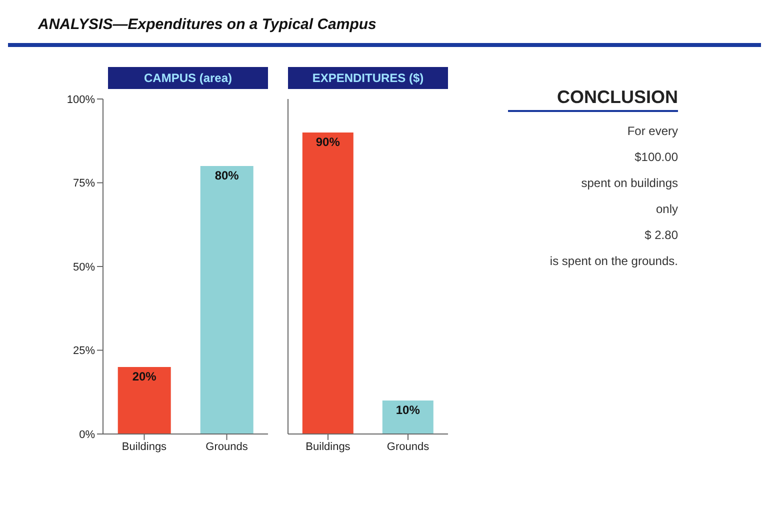 Image resolution: width=769 pixels, height=522 pixels. Describe the element at coordinates (188, 78) in the screenshot. I see `chart-subtitle: CAMPUS (area)` at that location.